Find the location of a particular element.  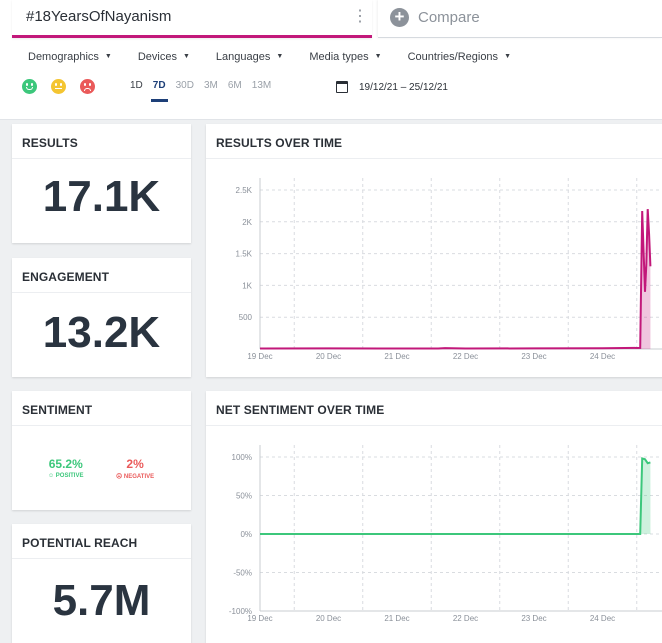

negative-label-text: NEGATIVE is located at coordinates (139, 477).